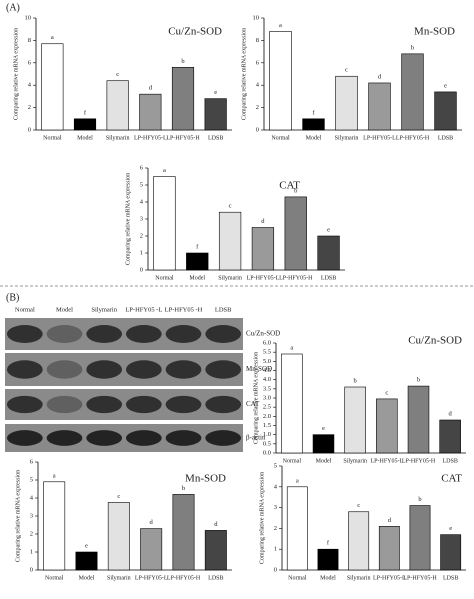 The height and width of the screenshot is (599, 474). I want to click on lane-label: LDSB, so click(223, 309).